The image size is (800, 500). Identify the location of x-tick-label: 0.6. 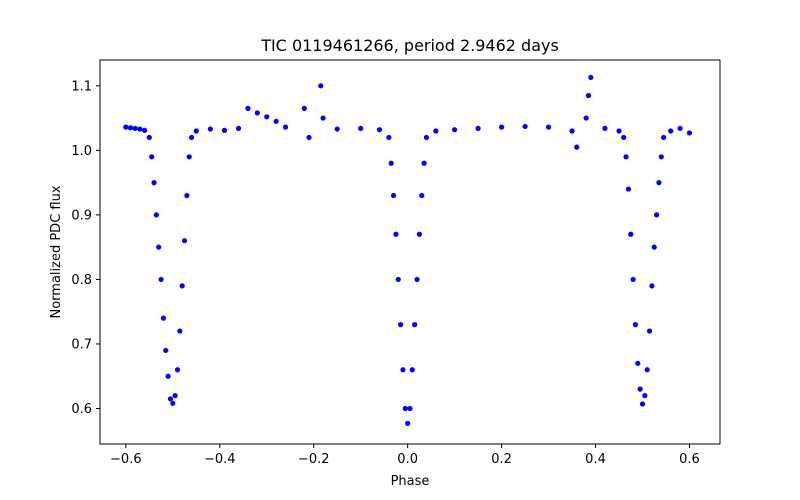
(689, 459).